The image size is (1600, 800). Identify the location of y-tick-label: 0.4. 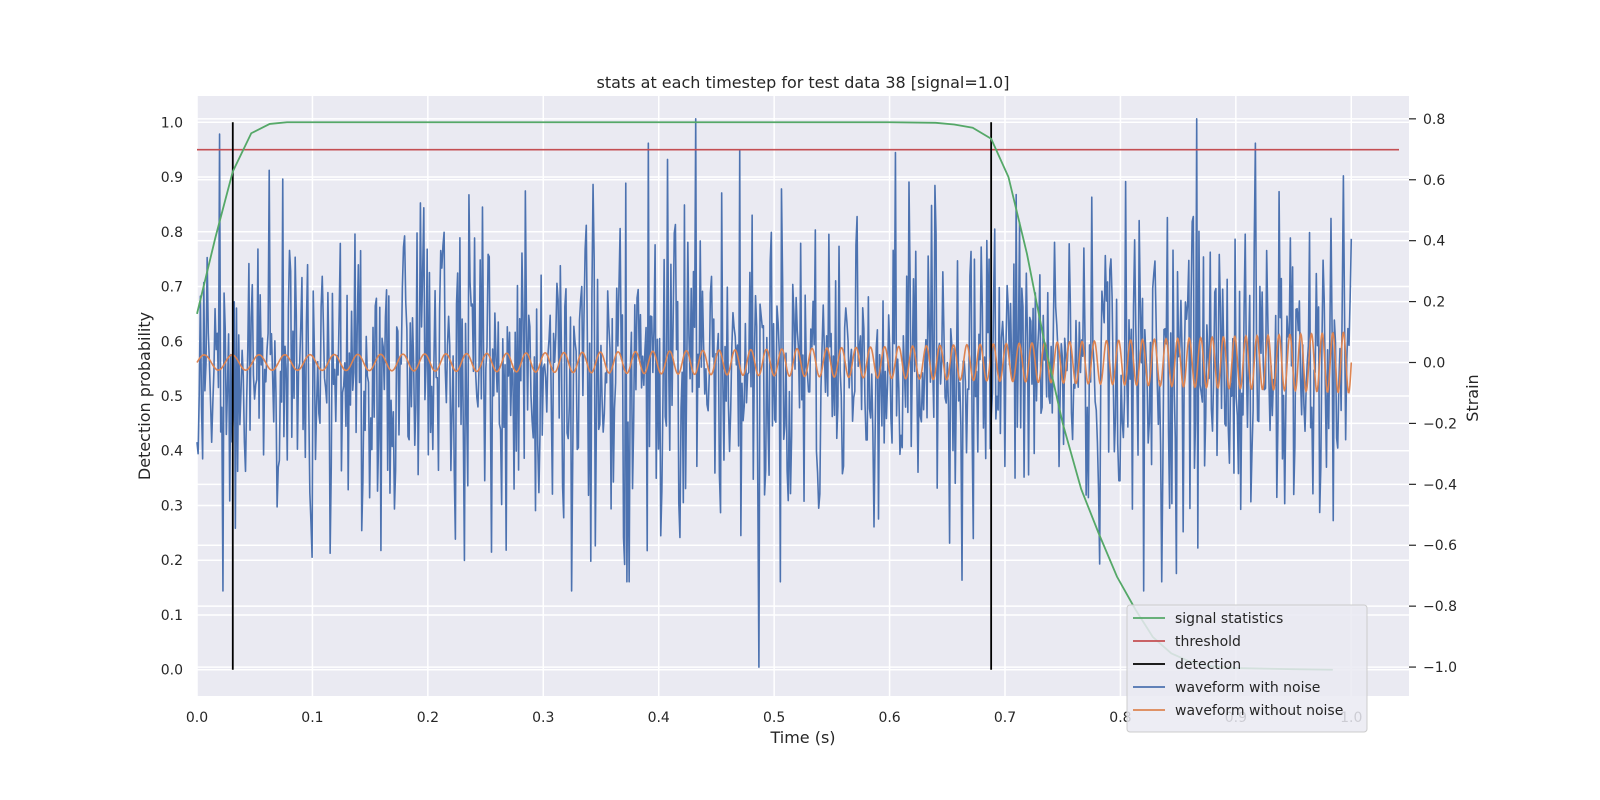
(172, 452).